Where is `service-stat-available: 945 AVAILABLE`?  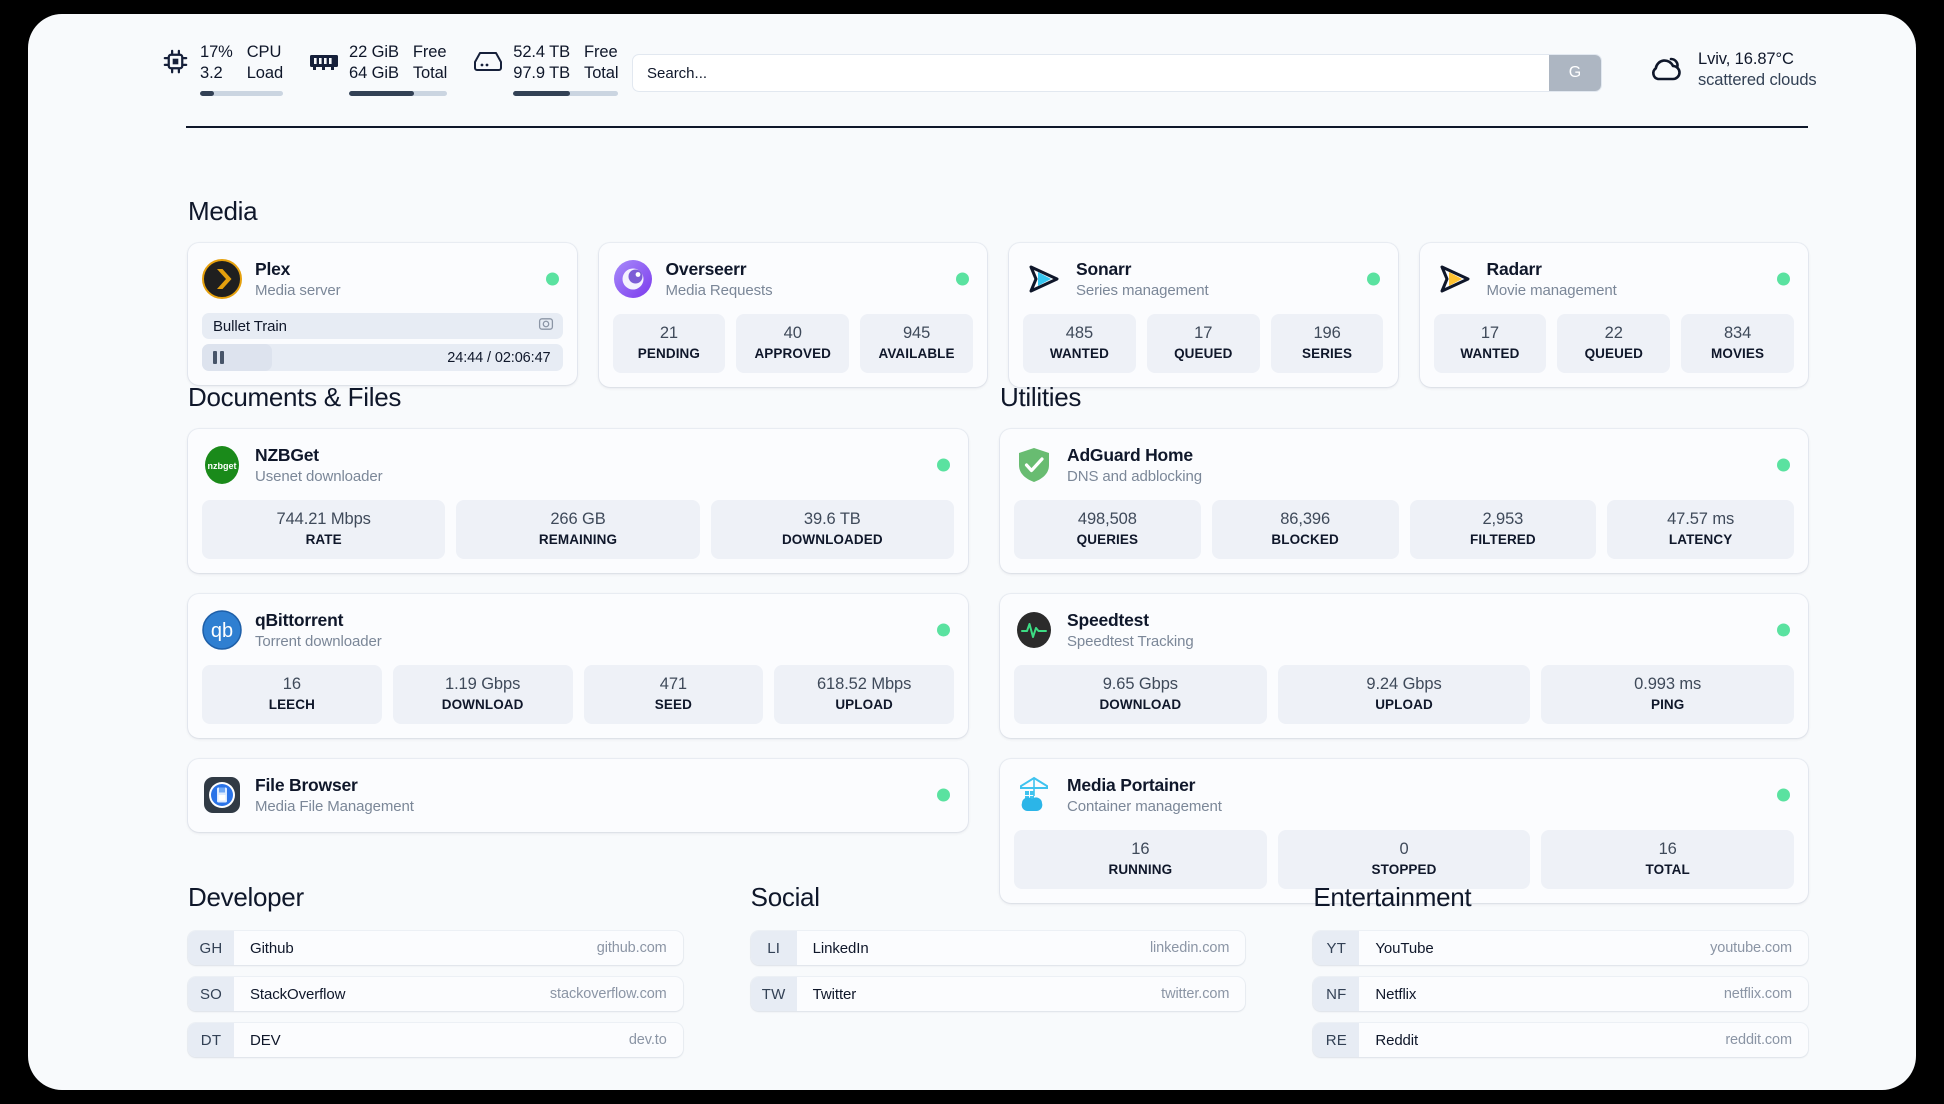 service-stat-available: 945 AVAILABLE is located at coordinates (916, 343).